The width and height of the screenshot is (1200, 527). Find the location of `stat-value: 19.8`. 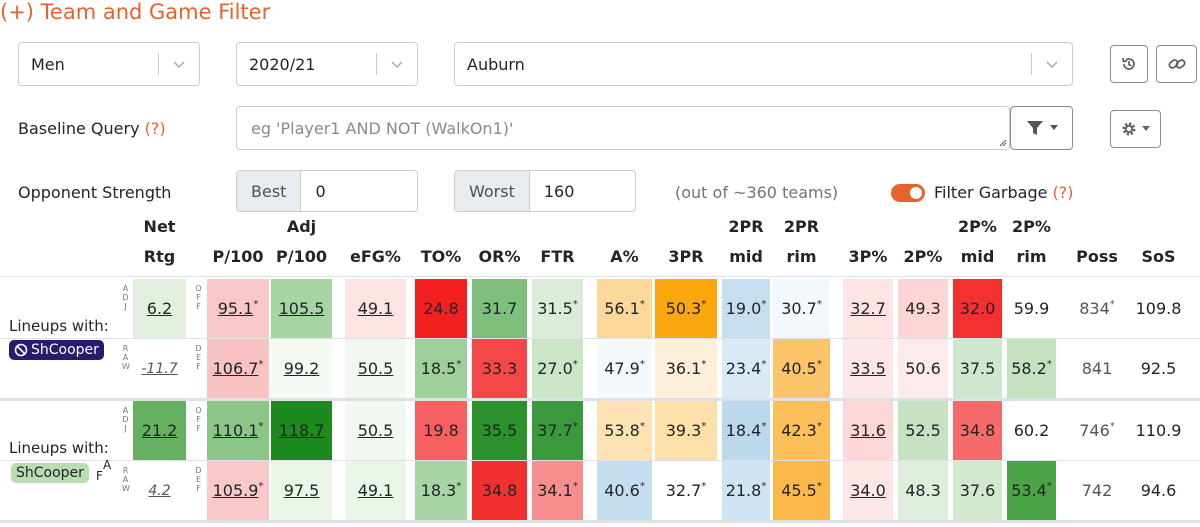

stat-value: 19.8 is located at coordinates (441, 430).